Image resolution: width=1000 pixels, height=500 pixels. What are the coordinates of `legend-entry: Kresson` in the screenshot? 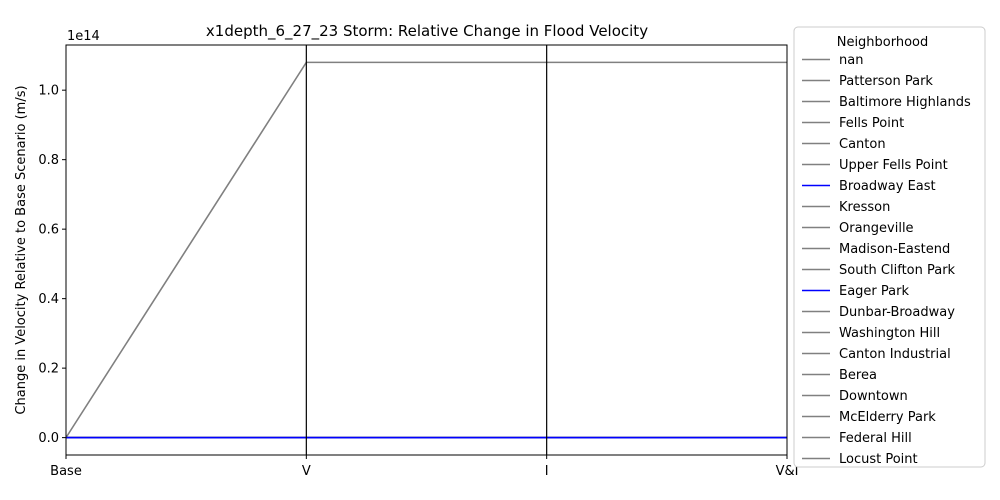 It's located at (864, 207).